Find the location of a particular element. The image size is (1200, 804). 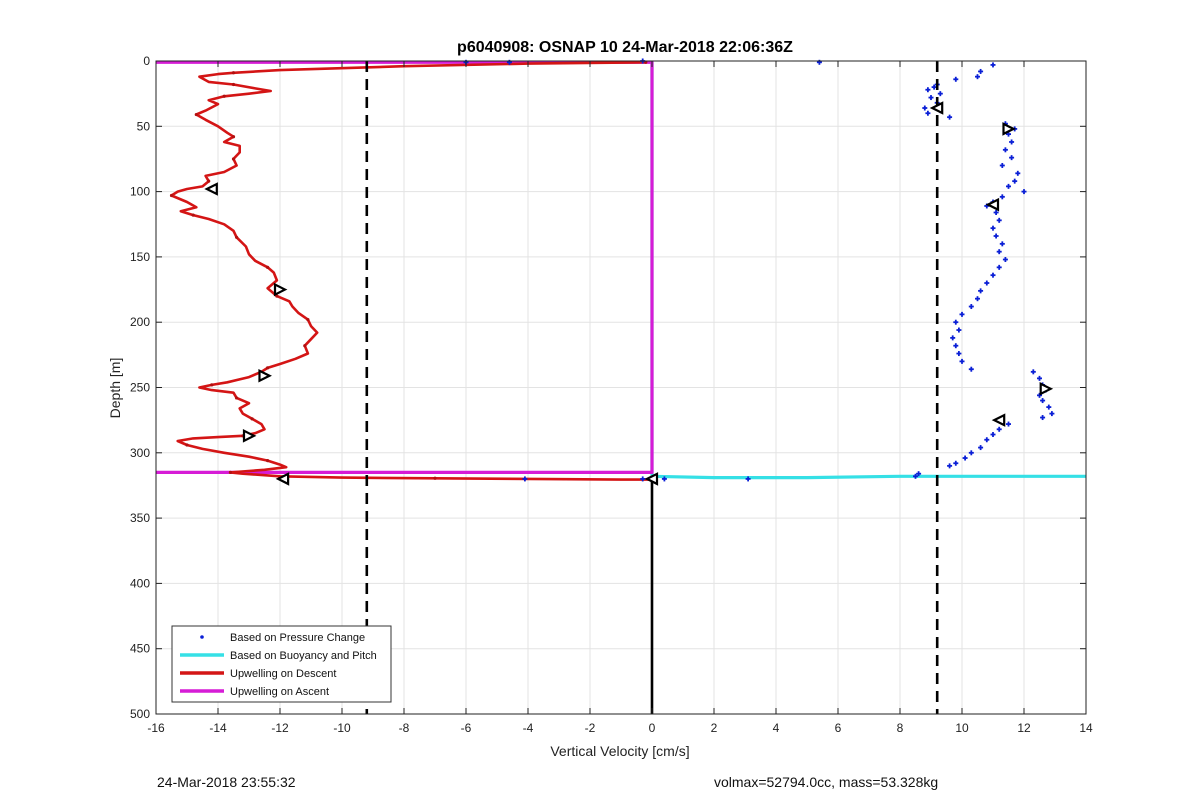

legend-entry: Based on Pressure Change is located at coordinates (282, 638).